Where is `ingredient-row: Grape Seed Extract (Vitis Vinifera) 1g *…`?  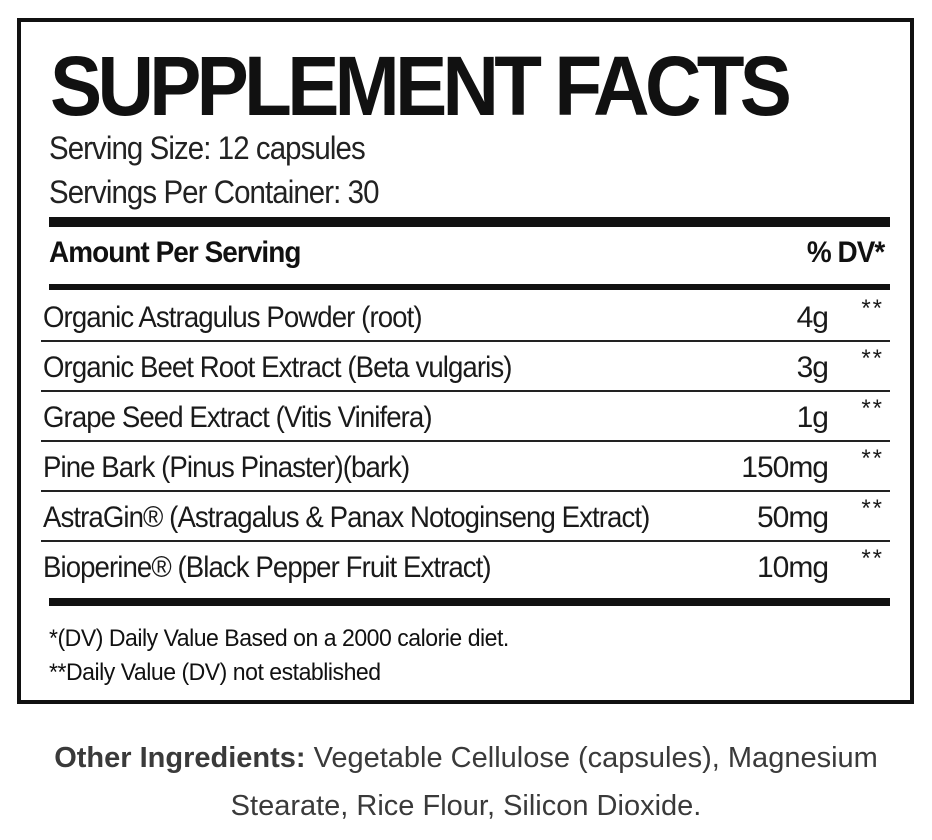
ingredient-row: Grape Seed Extract (Vitis Vinifera) 1g *… is located at coordinates (465, 417).